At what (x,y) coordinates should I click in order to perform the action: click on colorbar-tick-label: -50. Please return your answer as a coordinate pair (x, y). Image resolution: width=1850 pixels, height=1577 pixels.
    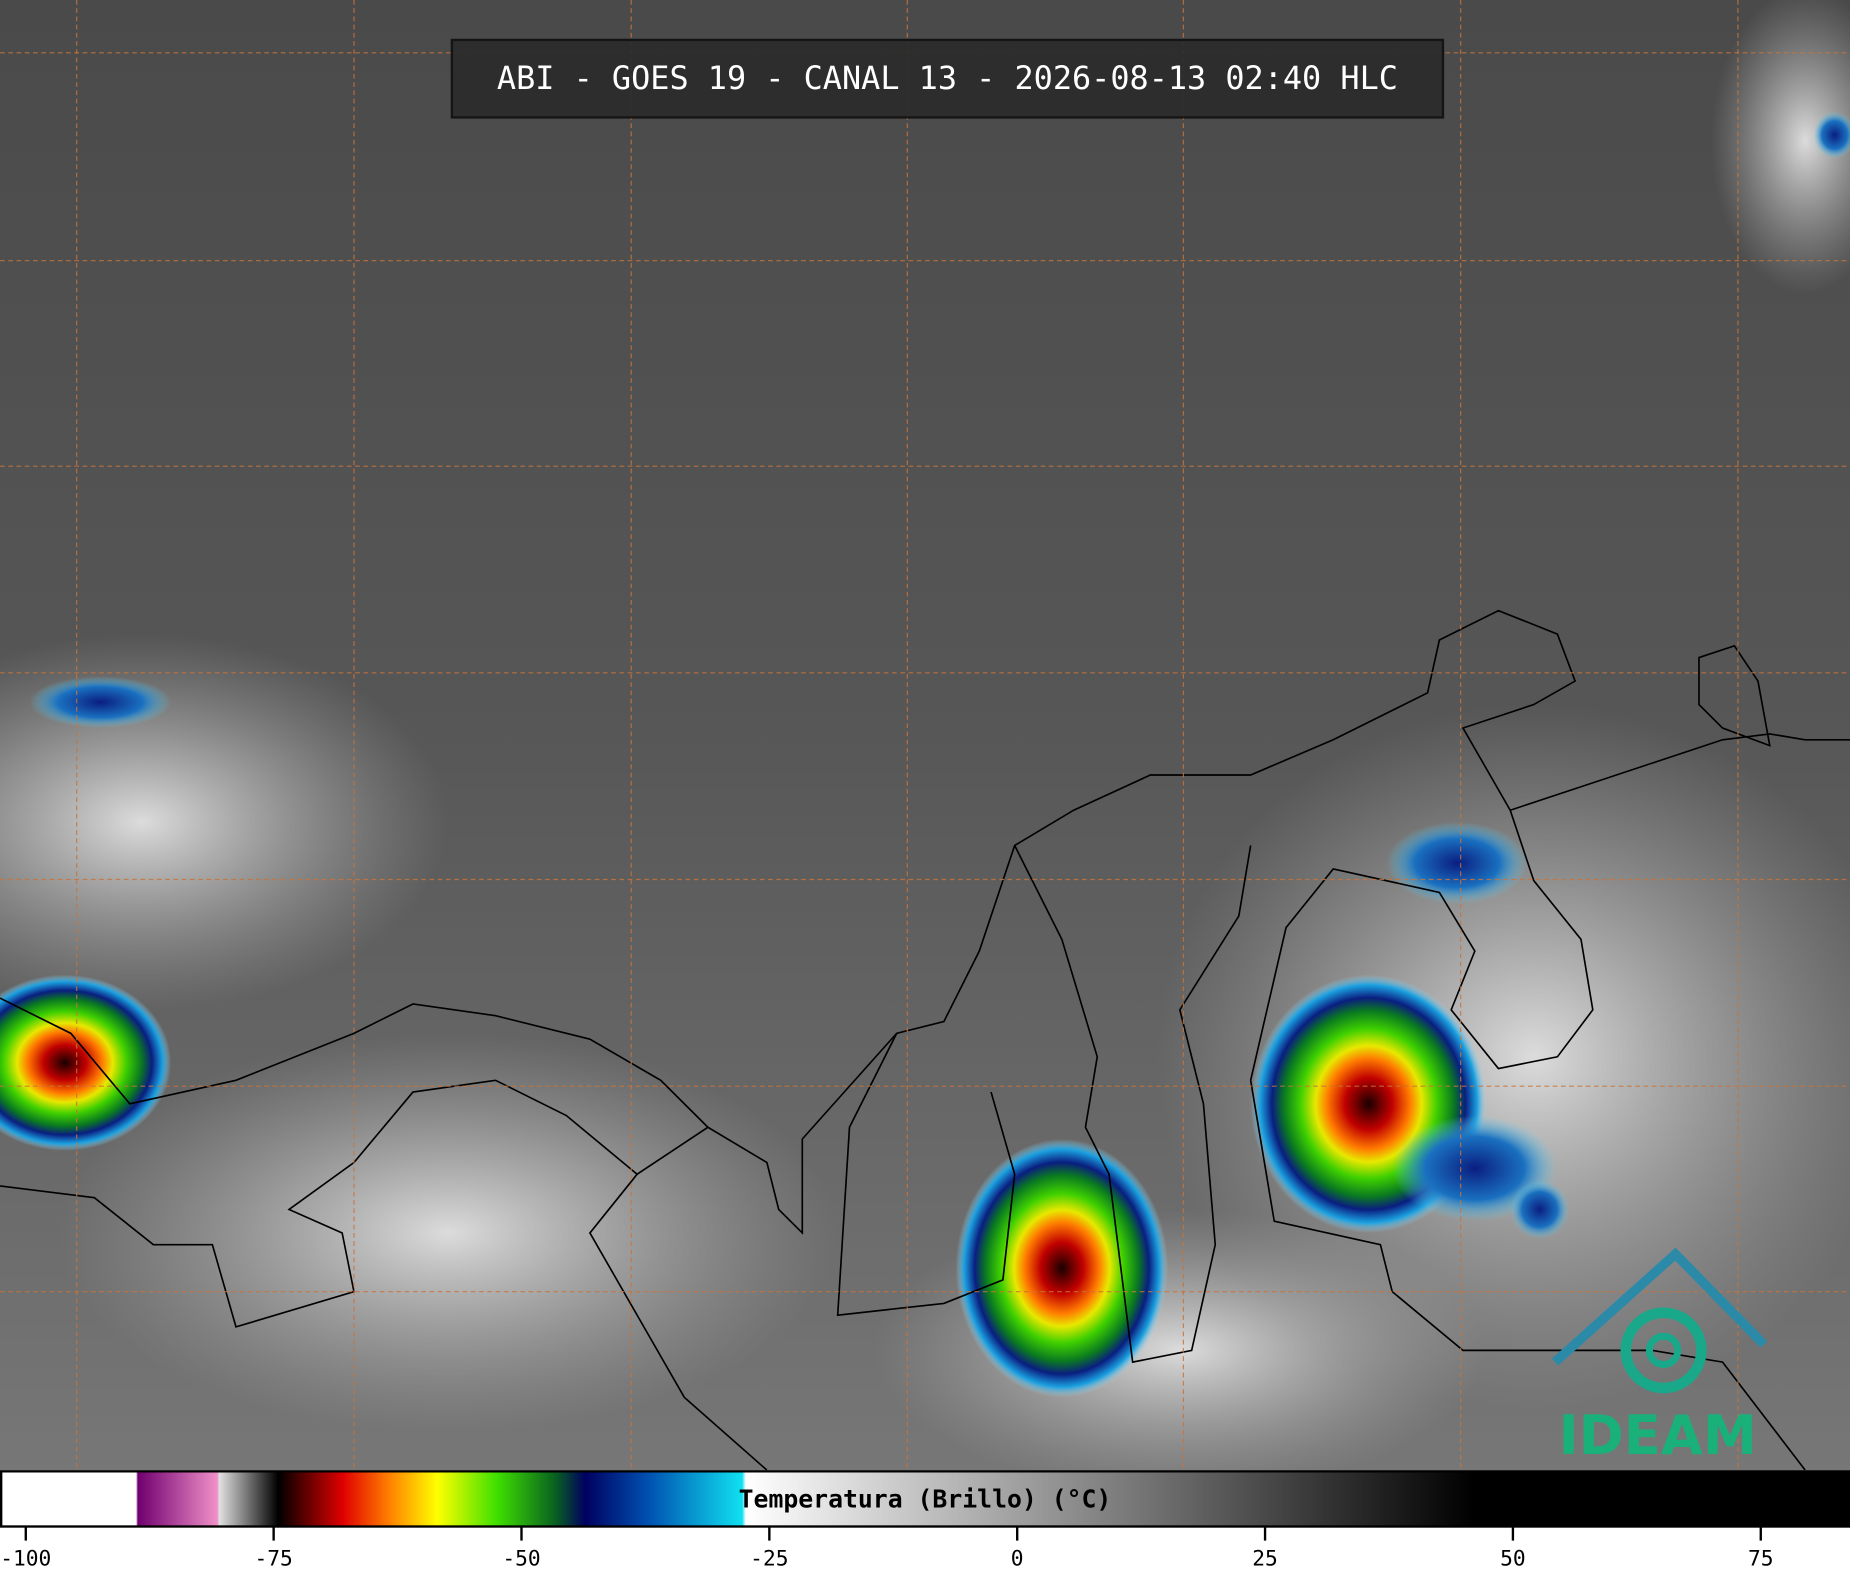
    Looking at the image, I should click on (521, 1557).